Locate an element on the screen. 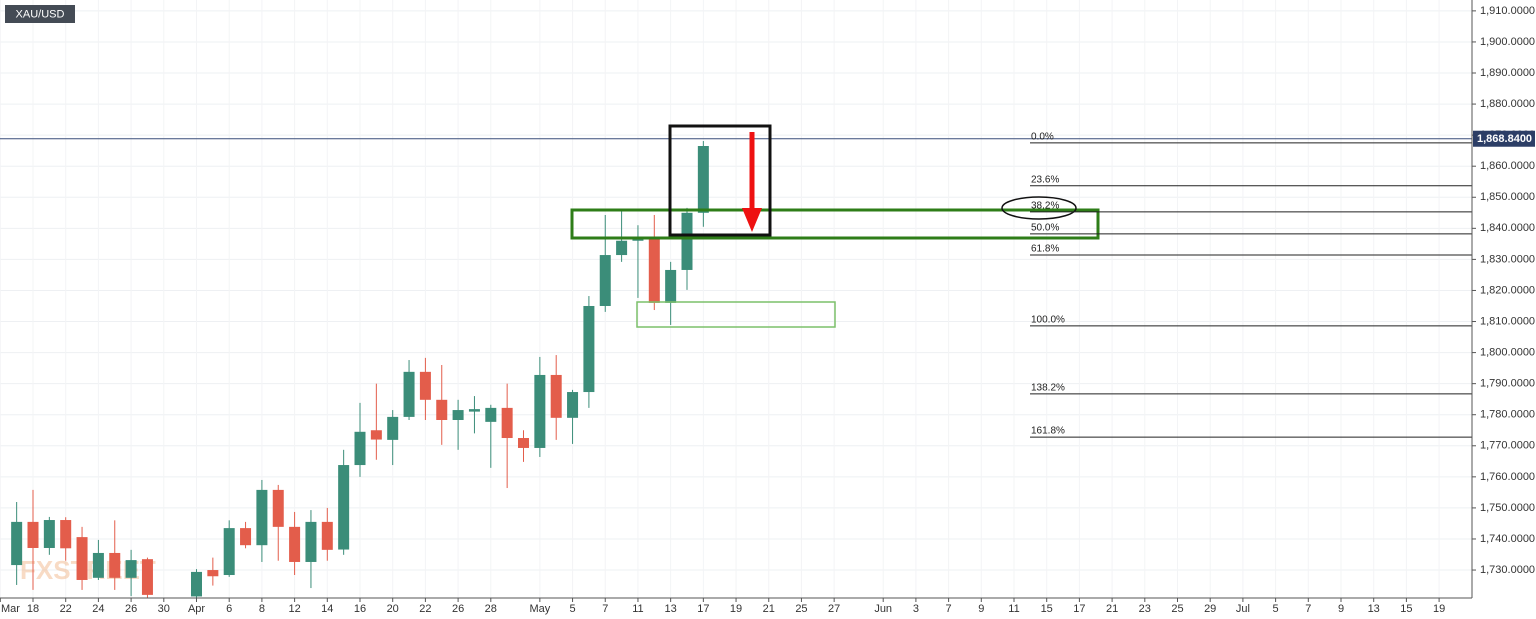 Image resolution: width=1536 pixels, height=619 pixels. x-tick-label: 20 is located at coordinates (393, 609).